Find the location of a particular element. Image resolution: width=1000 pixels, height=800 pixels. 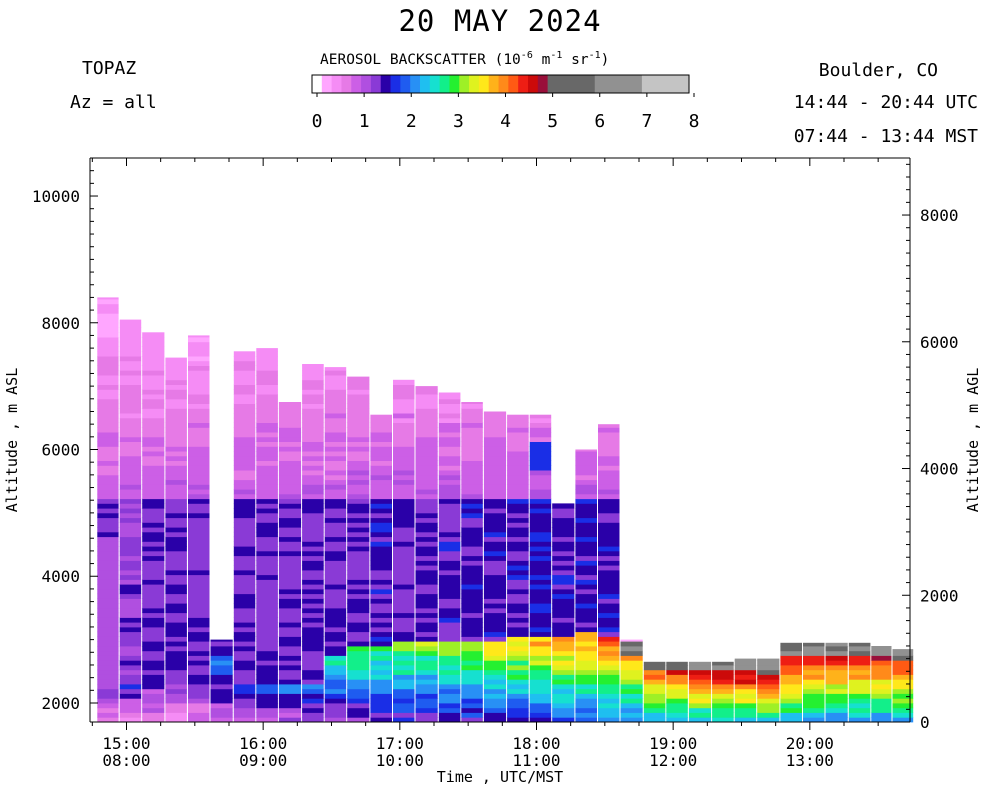

x-tick-label-utc: 17:00 is located at coordinates (400, 743).